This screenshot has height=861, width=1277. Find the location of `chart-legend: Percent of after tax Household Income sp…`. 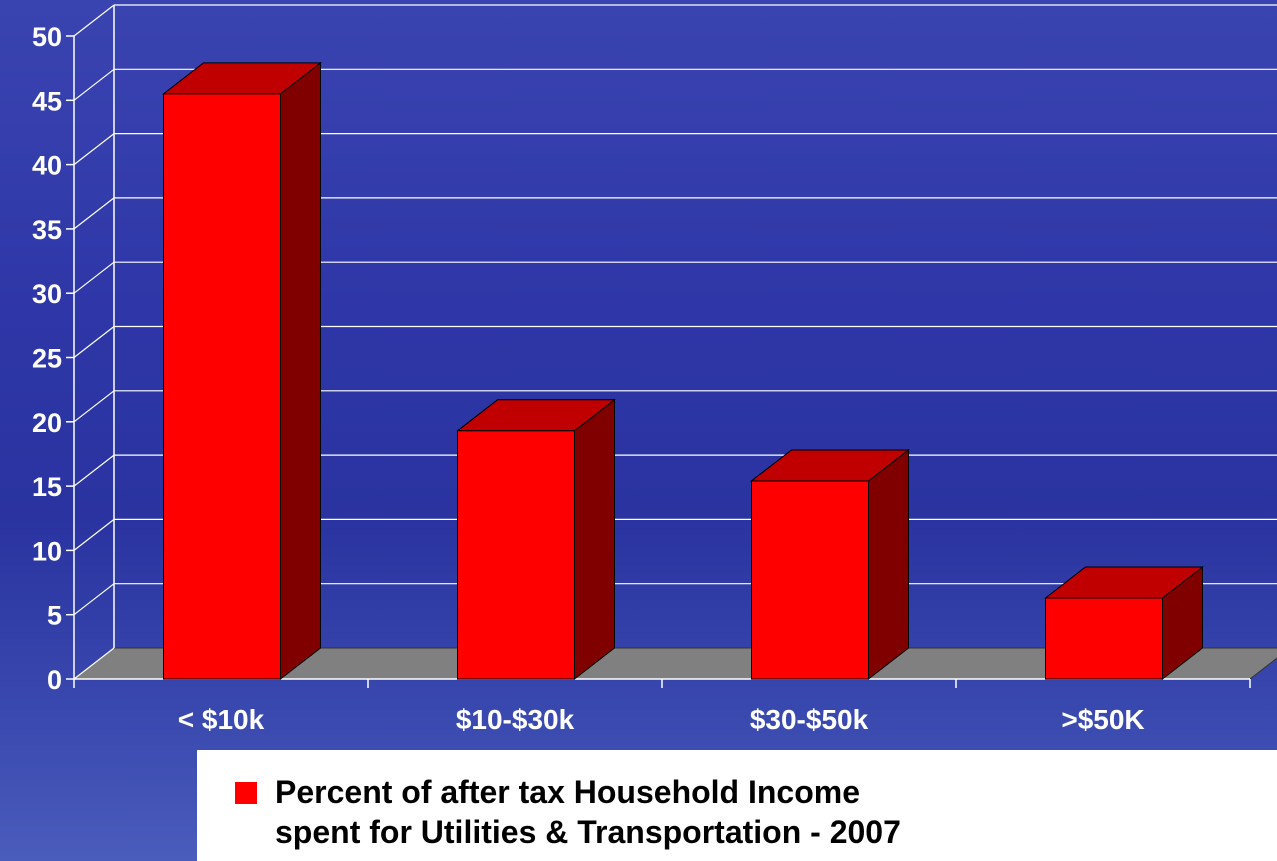

chart-legend: Percent of after tax Household Income sp… is located at coordinates (737, 805).